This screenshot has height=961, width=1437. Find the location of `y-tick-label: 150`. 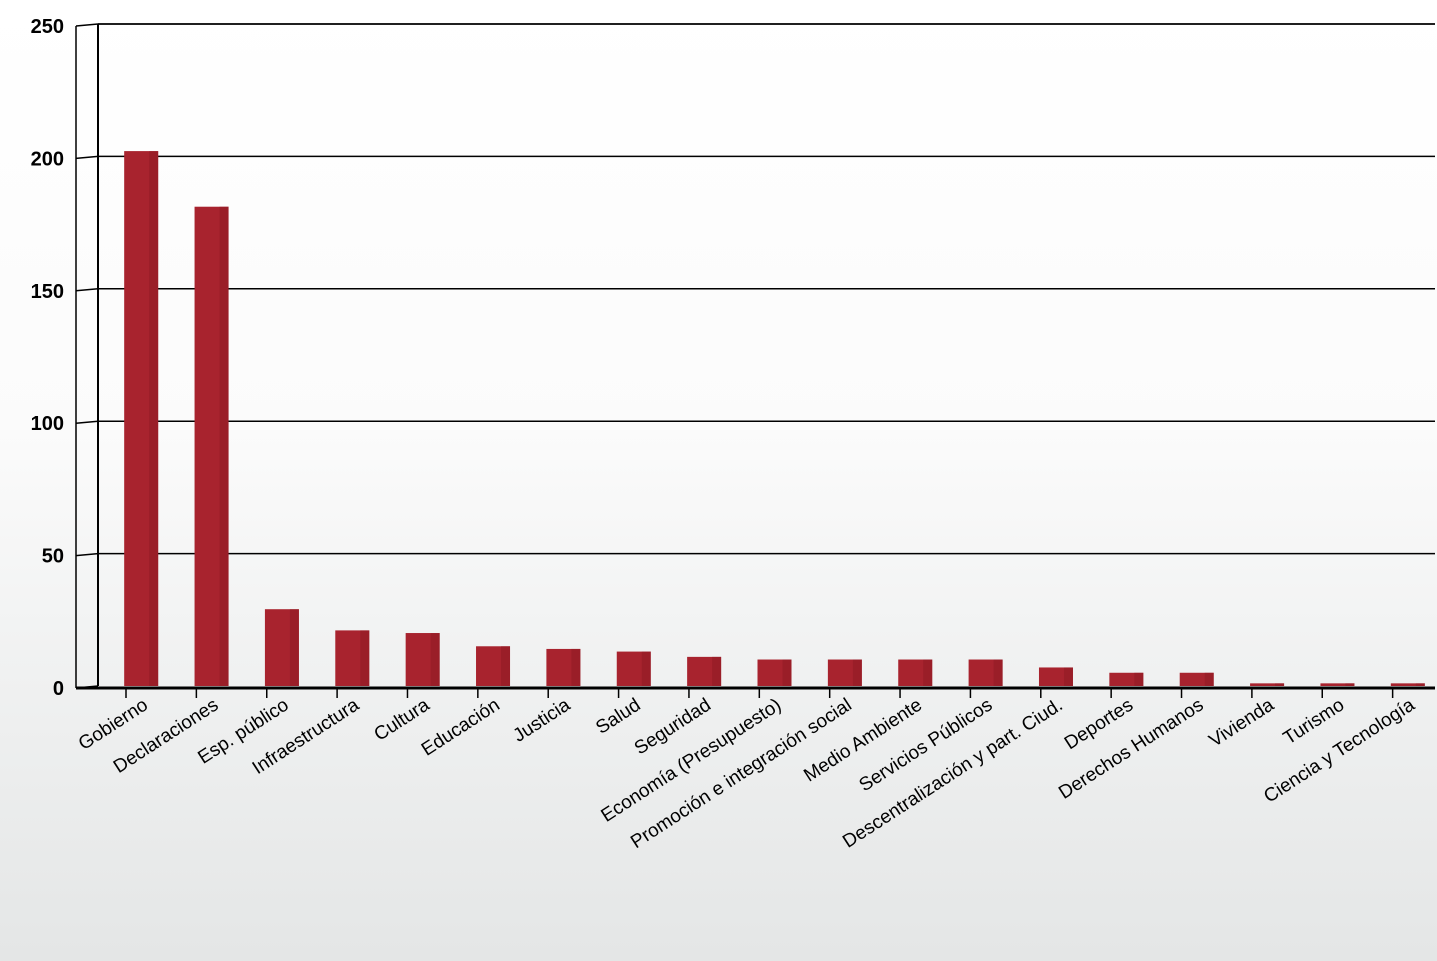

y-tick-label: 150 is located at coordinates (47, 292).